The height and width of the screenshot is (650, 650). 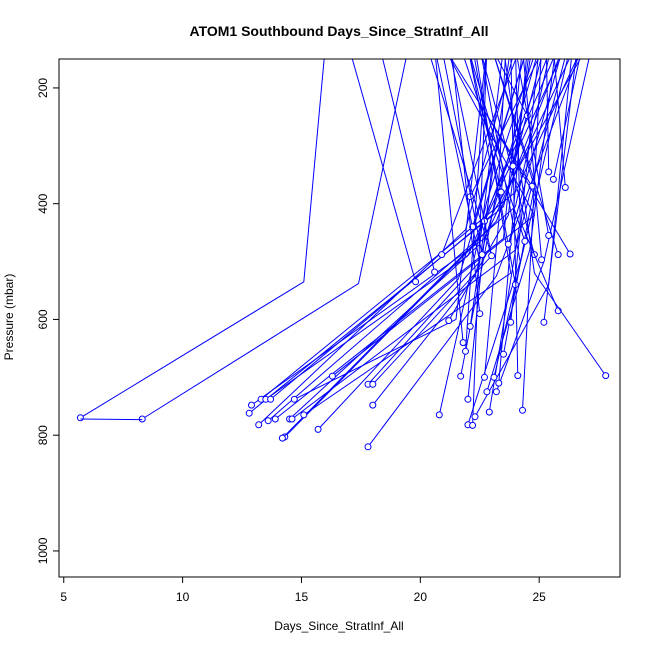 What do you see at coordinates (339, 31) in the screenshot?
I see `chart-title: ATOM1 Southbound Days_Since_StratInf_All` at bounding box center [339, 31].